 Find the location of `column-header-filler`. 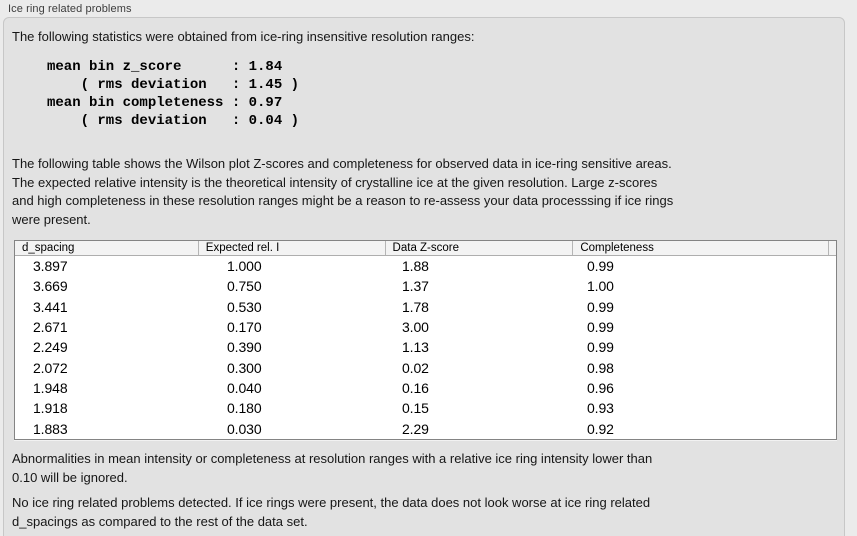

column-header-filler is located at coordinates (832, 248).